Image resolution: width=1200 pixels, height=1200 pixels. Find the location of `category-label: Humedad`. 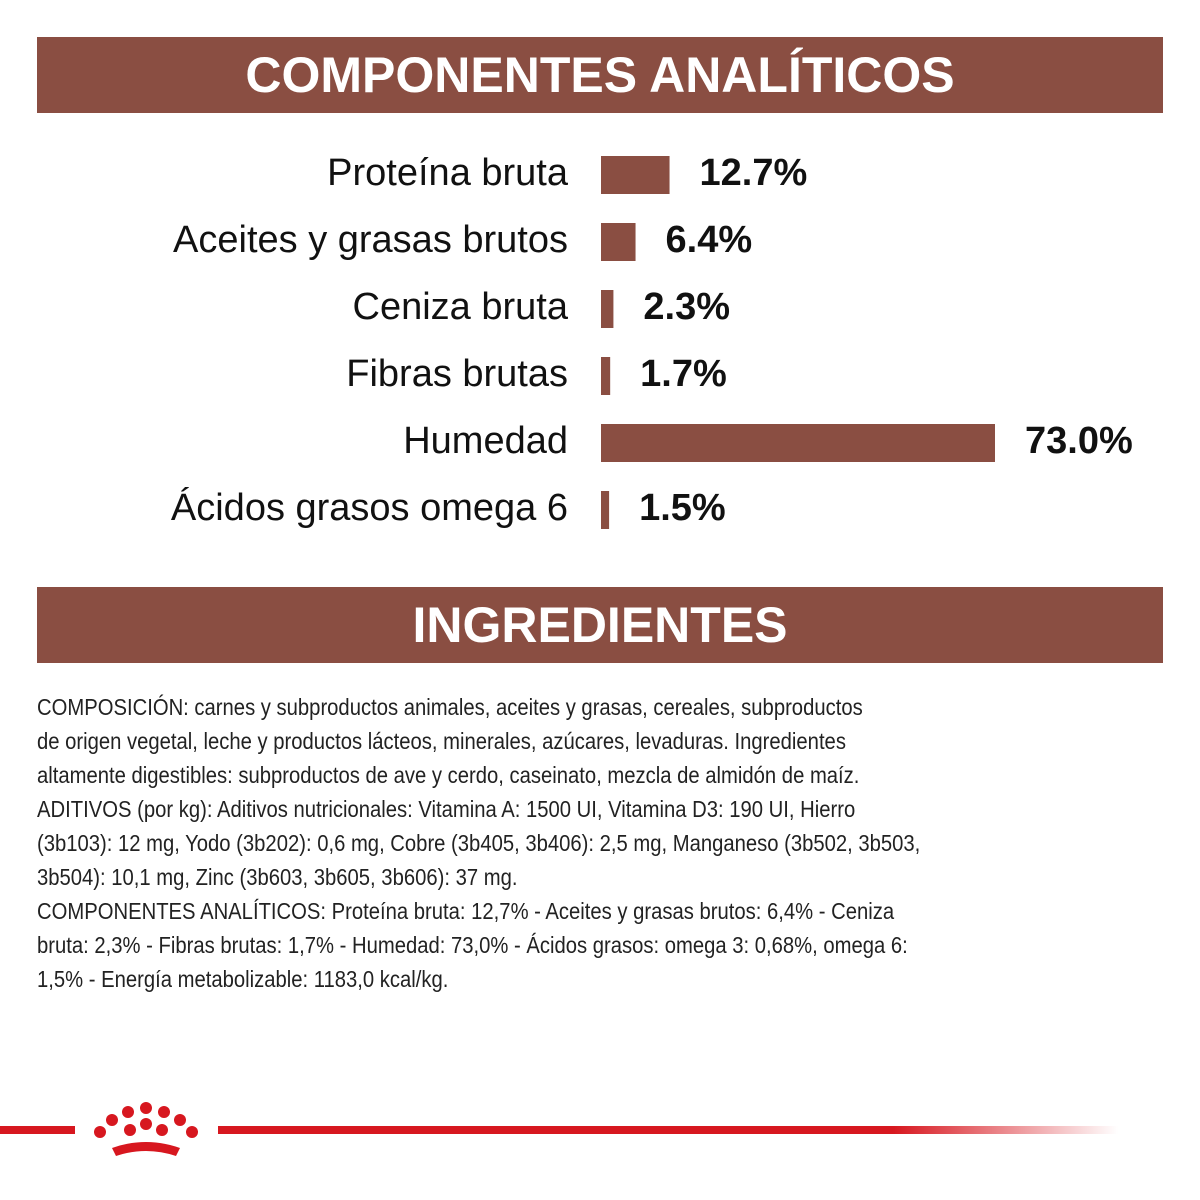

category-label: Humedad is located at coordinates (485, 441).